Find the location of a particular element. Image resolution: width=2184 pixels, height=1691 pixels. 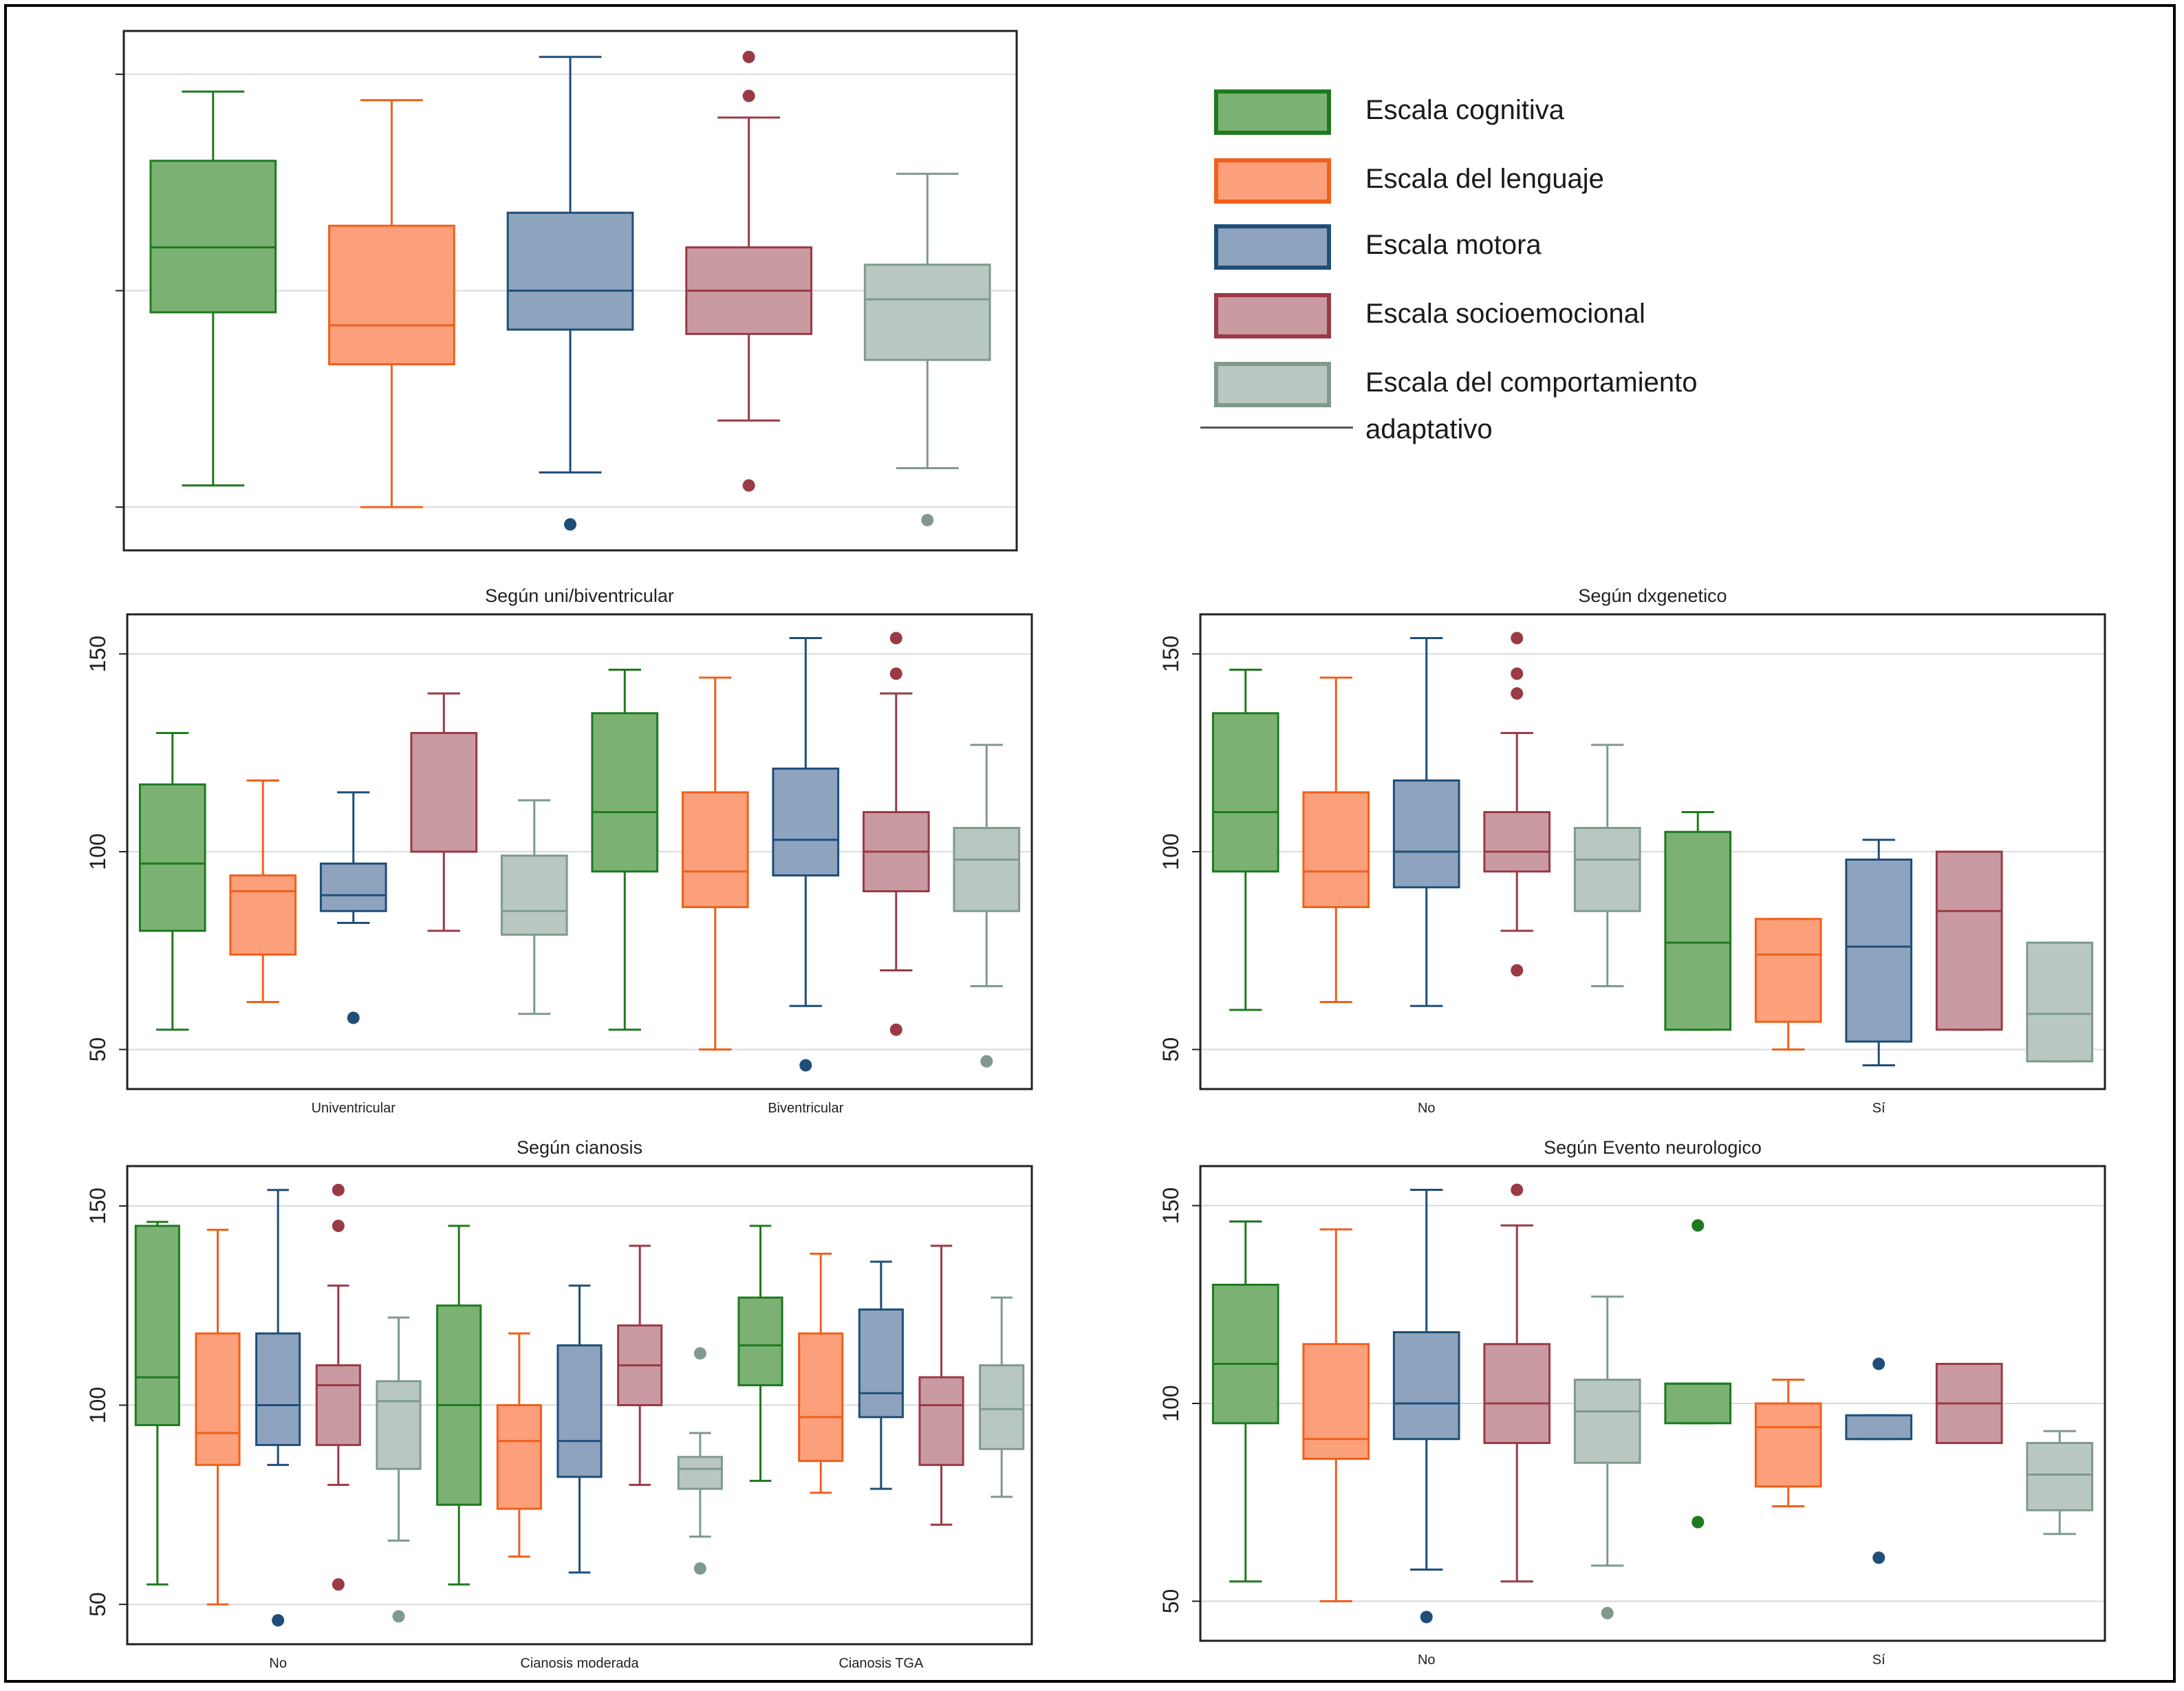

legend-item-socioemocional: Escala socioemocional is located at coordinates (1523, 320).